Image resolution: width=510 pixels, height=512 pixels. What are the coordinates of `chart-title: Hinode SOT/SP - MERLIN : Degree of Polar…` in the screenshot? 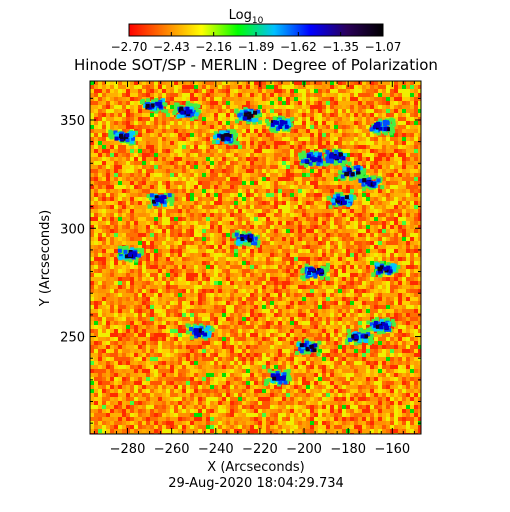 It's located at (256, 65).